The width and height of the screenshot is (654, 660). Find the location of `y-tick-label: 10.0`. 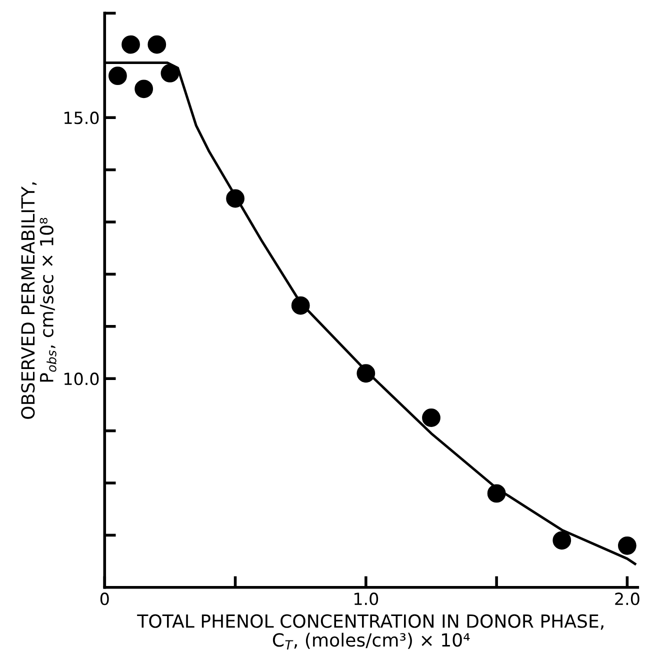

y-tick-label: 10.0 is located at coordinates (81, 379).